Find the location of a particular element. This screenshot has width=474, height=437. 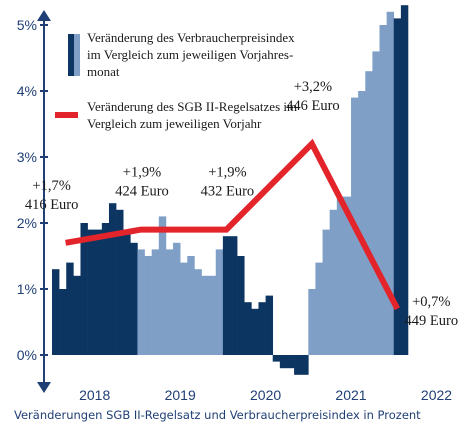

x-tick-label: 2019 is located at coordinates (180, 395).